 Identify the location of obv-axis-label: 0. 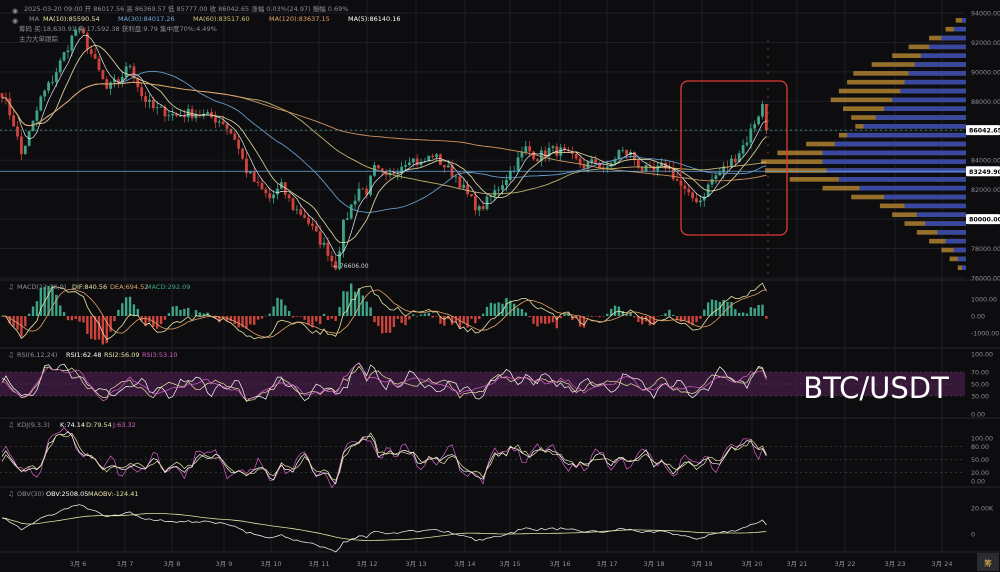
(973, 535).